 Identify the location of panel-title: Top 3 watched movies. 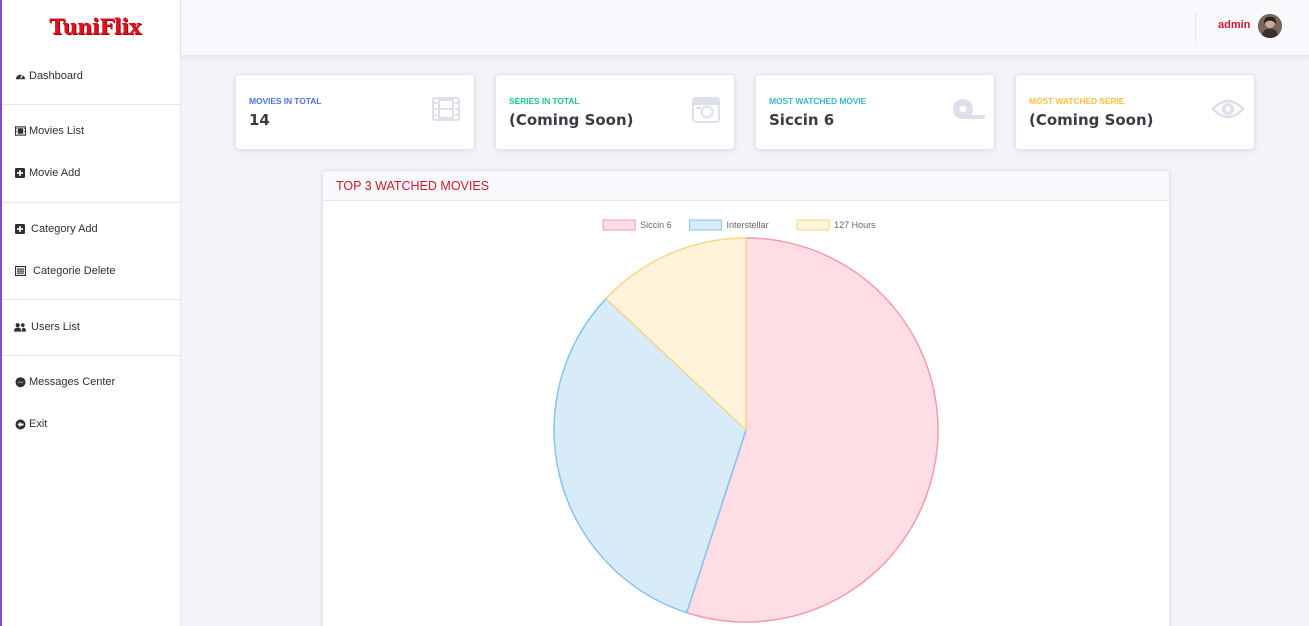
(413, 185).